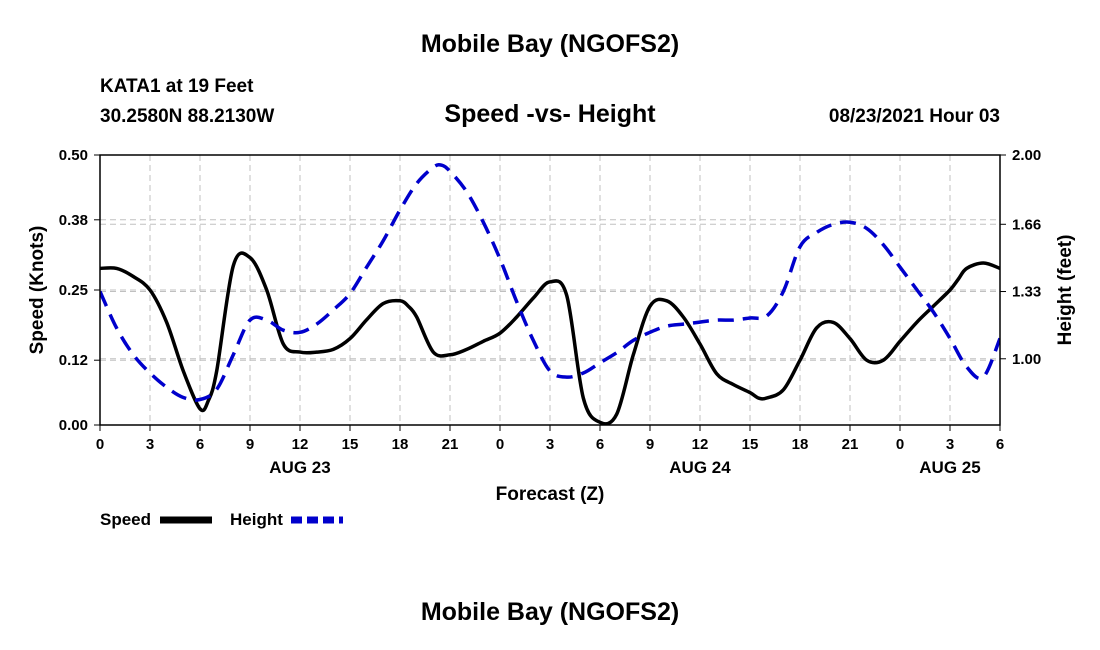 This screenshot has width=1100, height=650. I want to click on y-tick-label-right: 1.33, so click(1026, 292).